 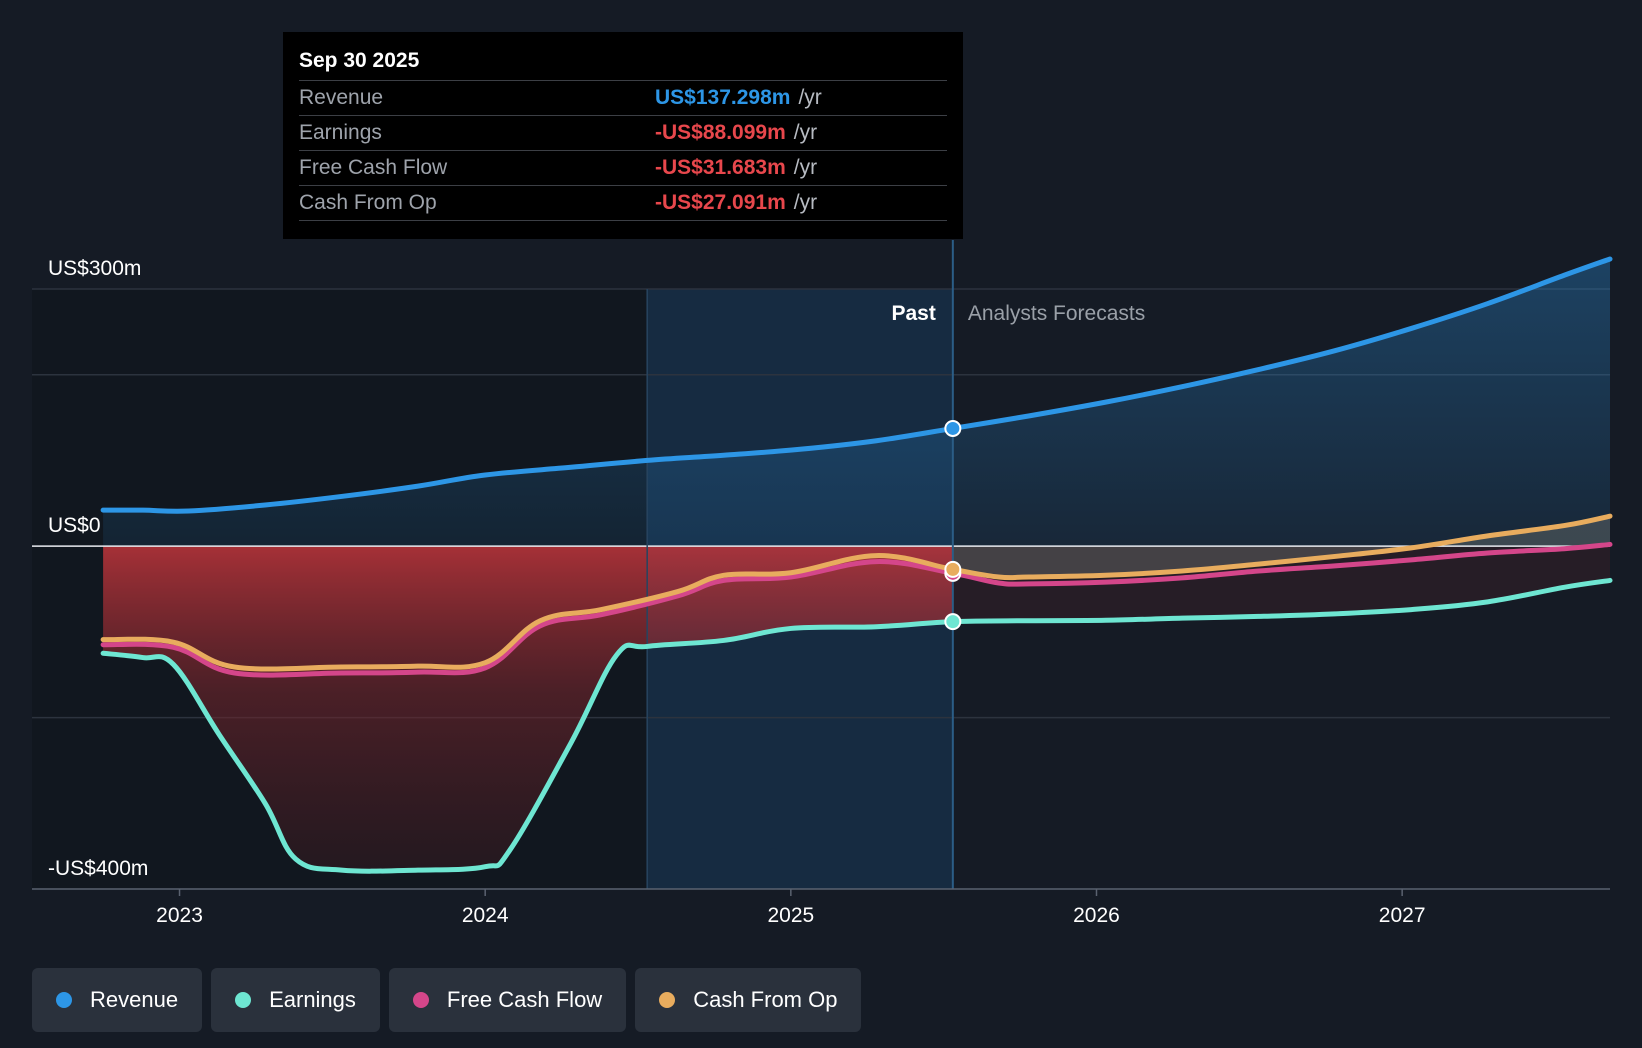 What do you see at coordinates (765, 999) in the screenshot?
I see `legend-label: Cash From Op` at bounding box center [765, 999].